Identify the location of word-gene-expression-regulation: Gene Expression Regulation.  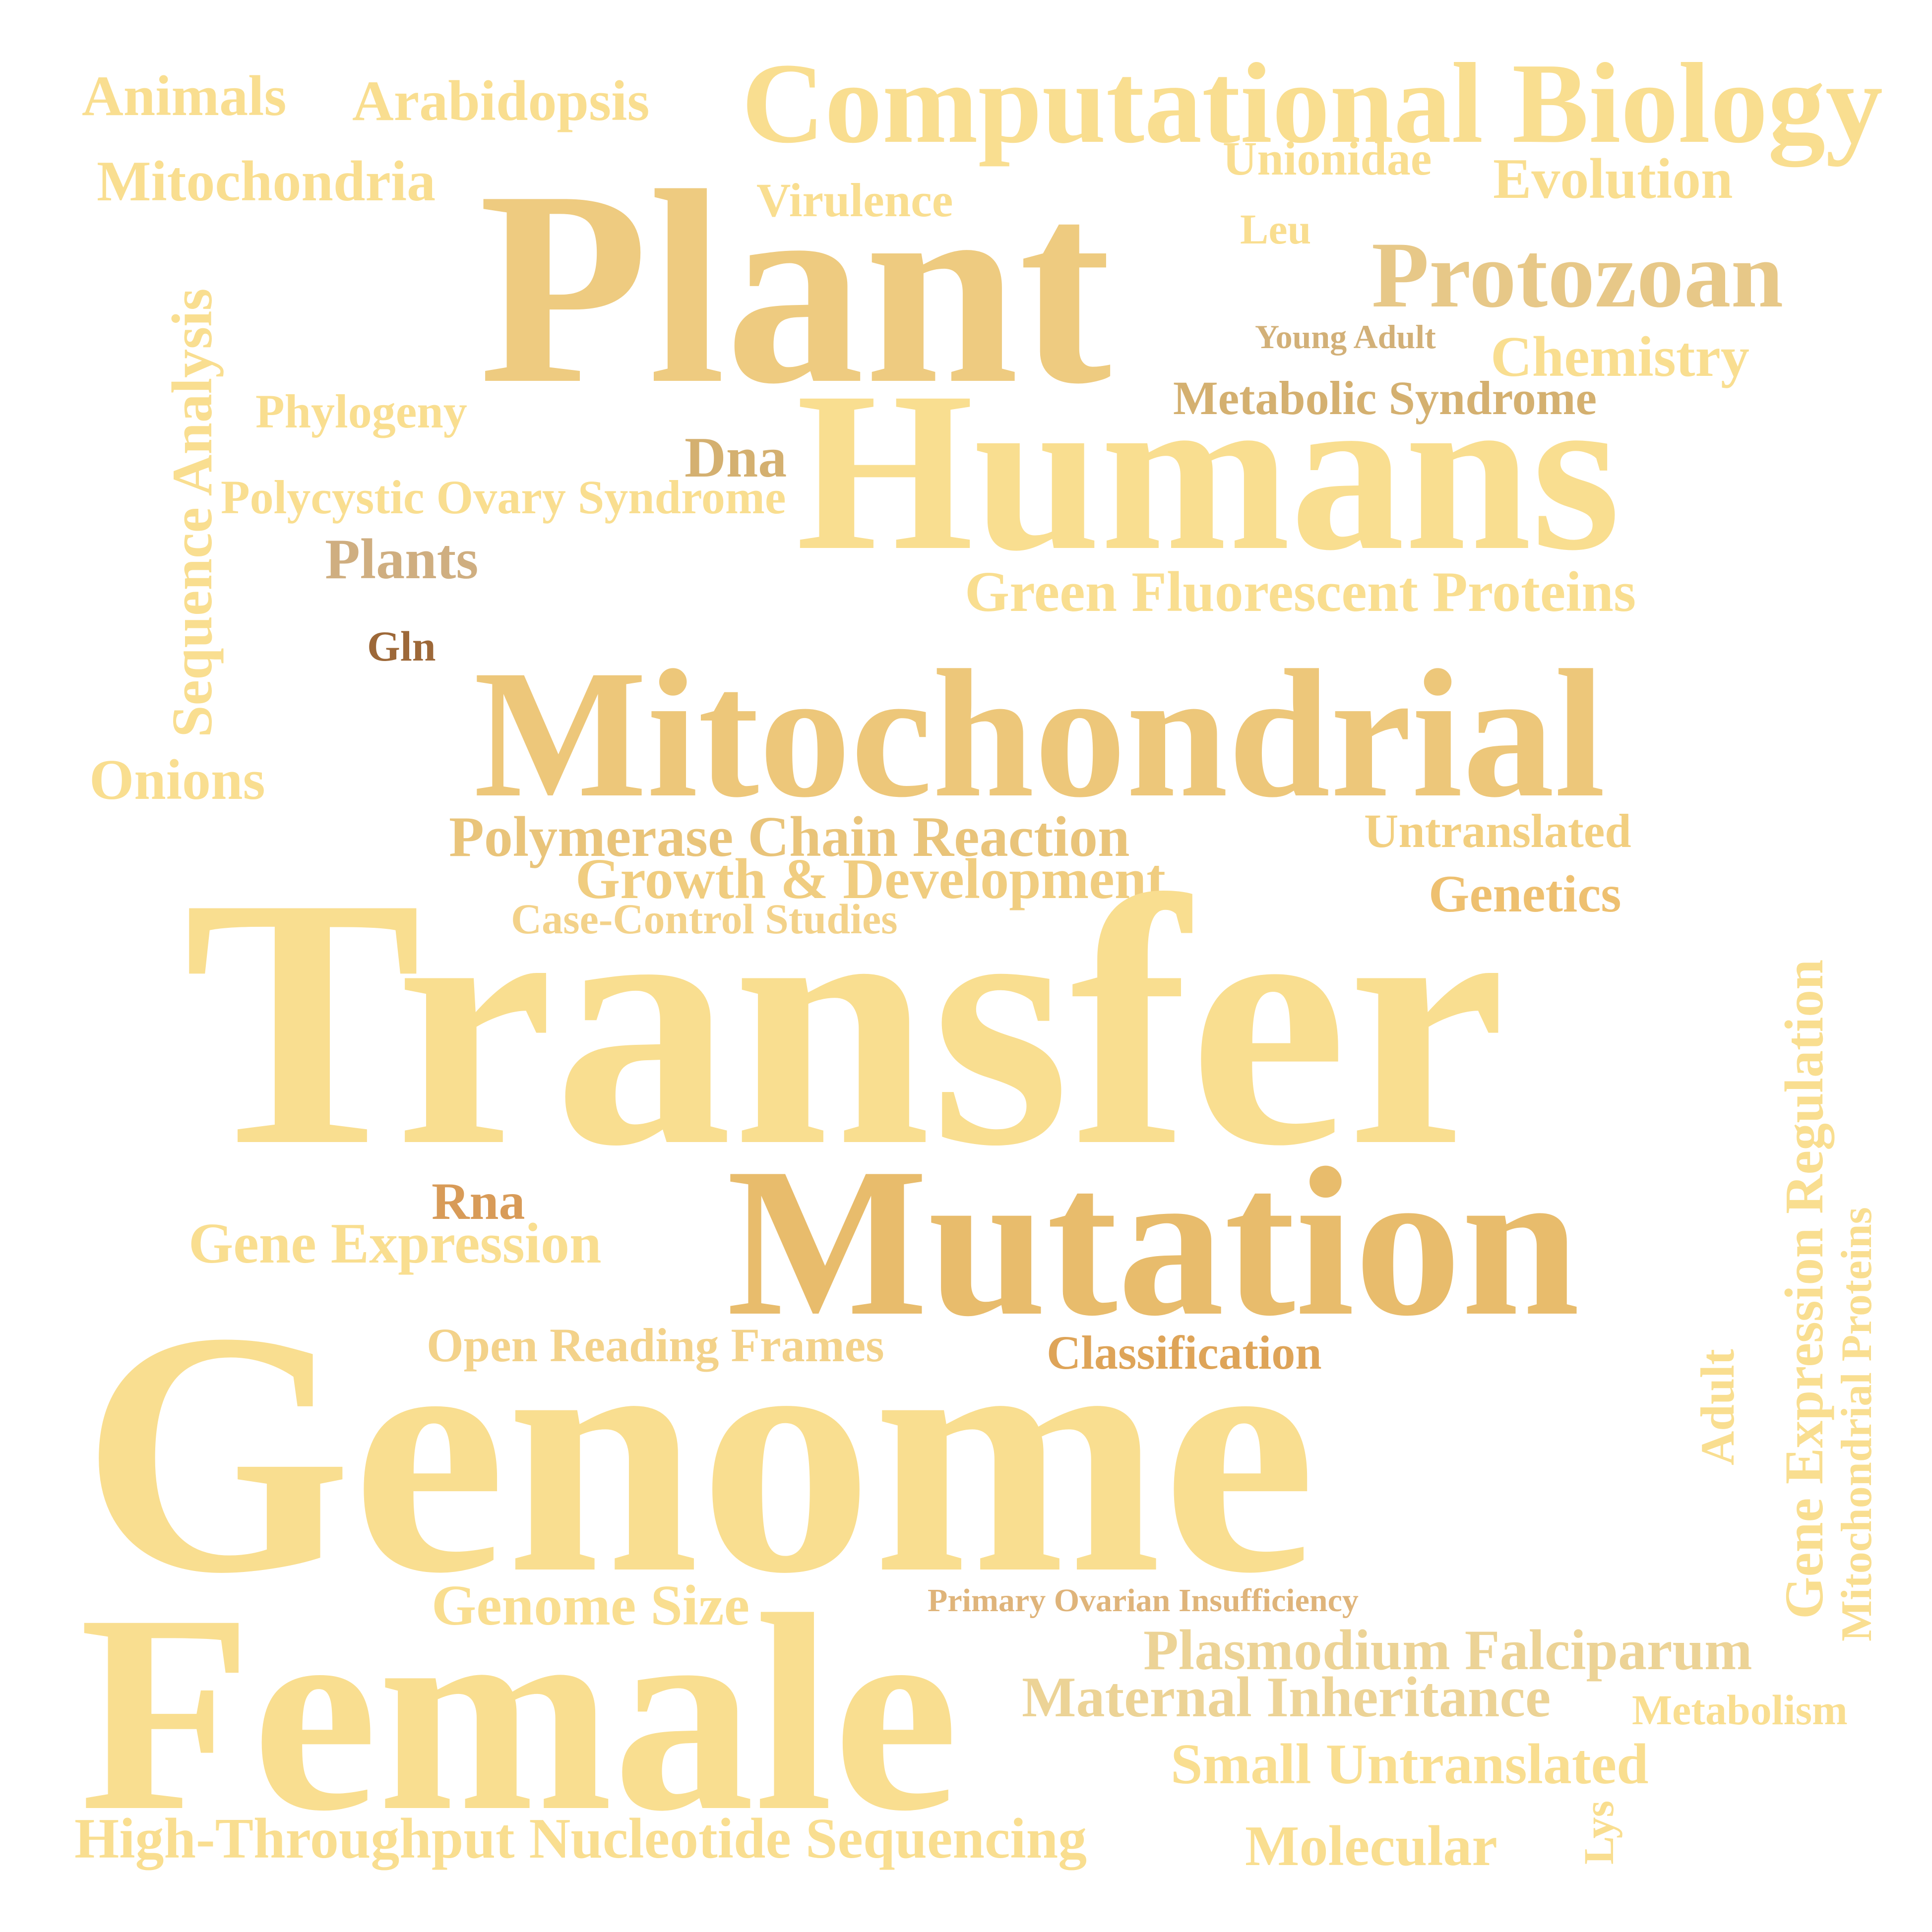
(1804, 1289).